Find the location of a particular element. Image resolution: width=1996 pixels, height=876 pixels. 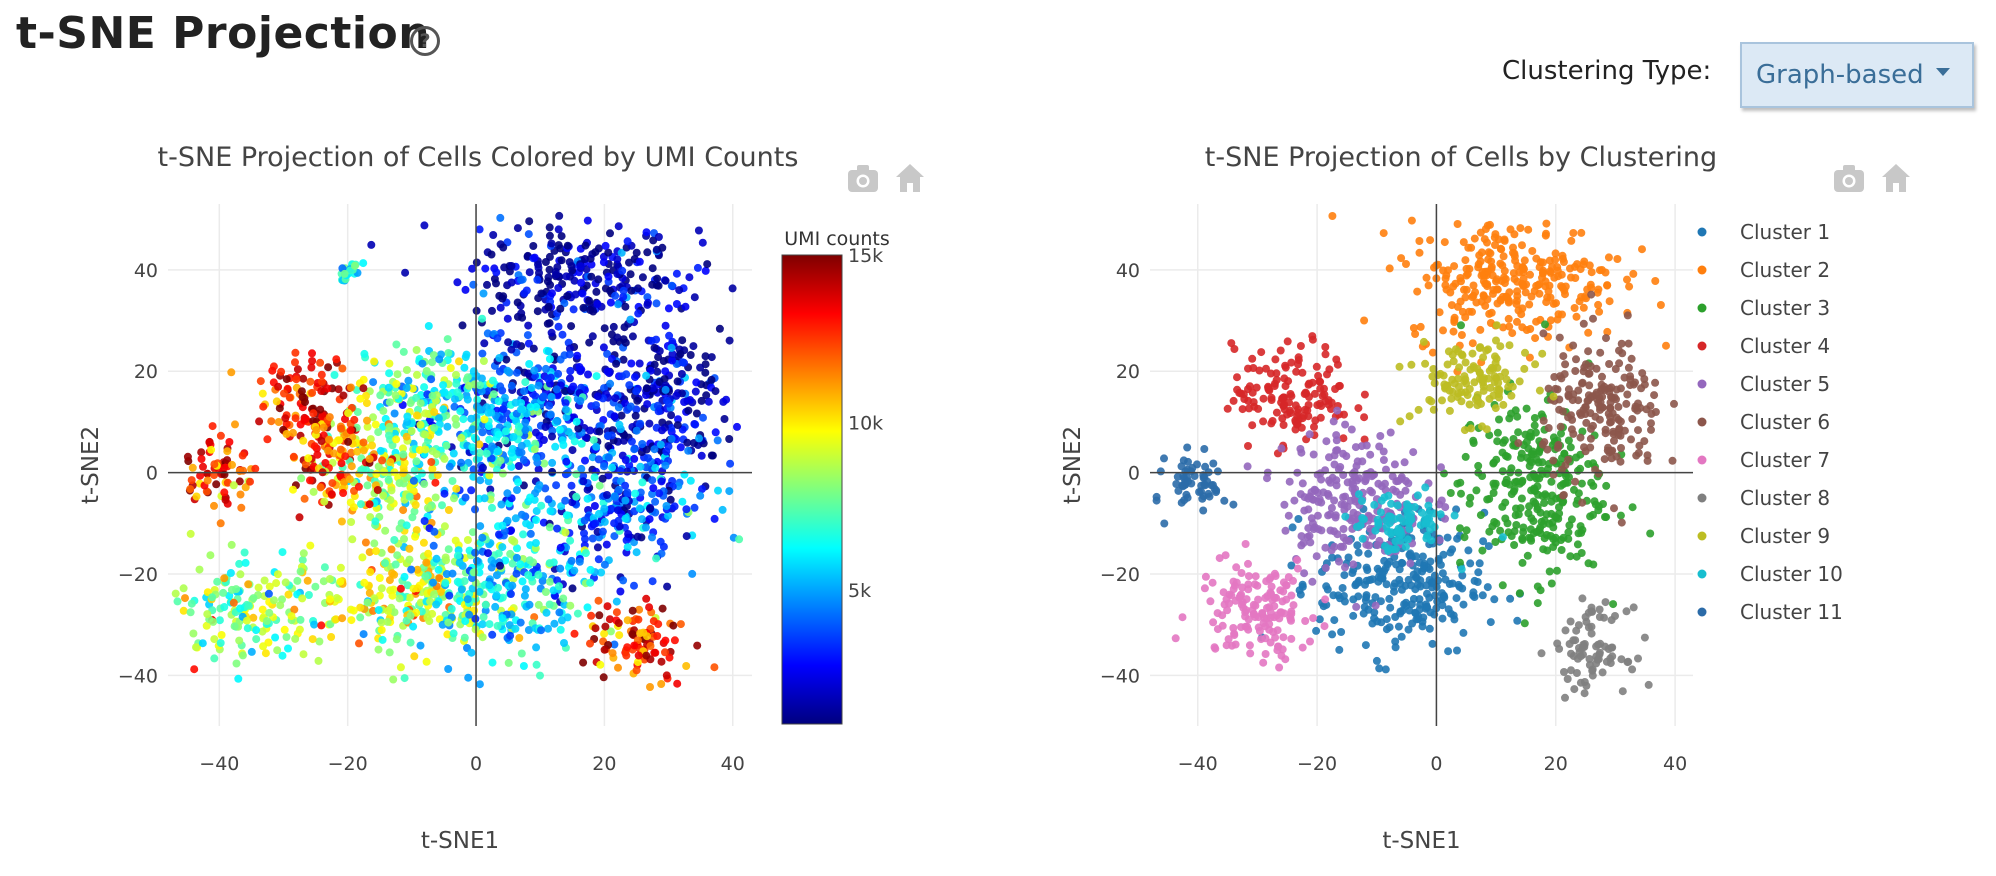

legend-item: Cluster 6 is located at coordinates (1764, 422).